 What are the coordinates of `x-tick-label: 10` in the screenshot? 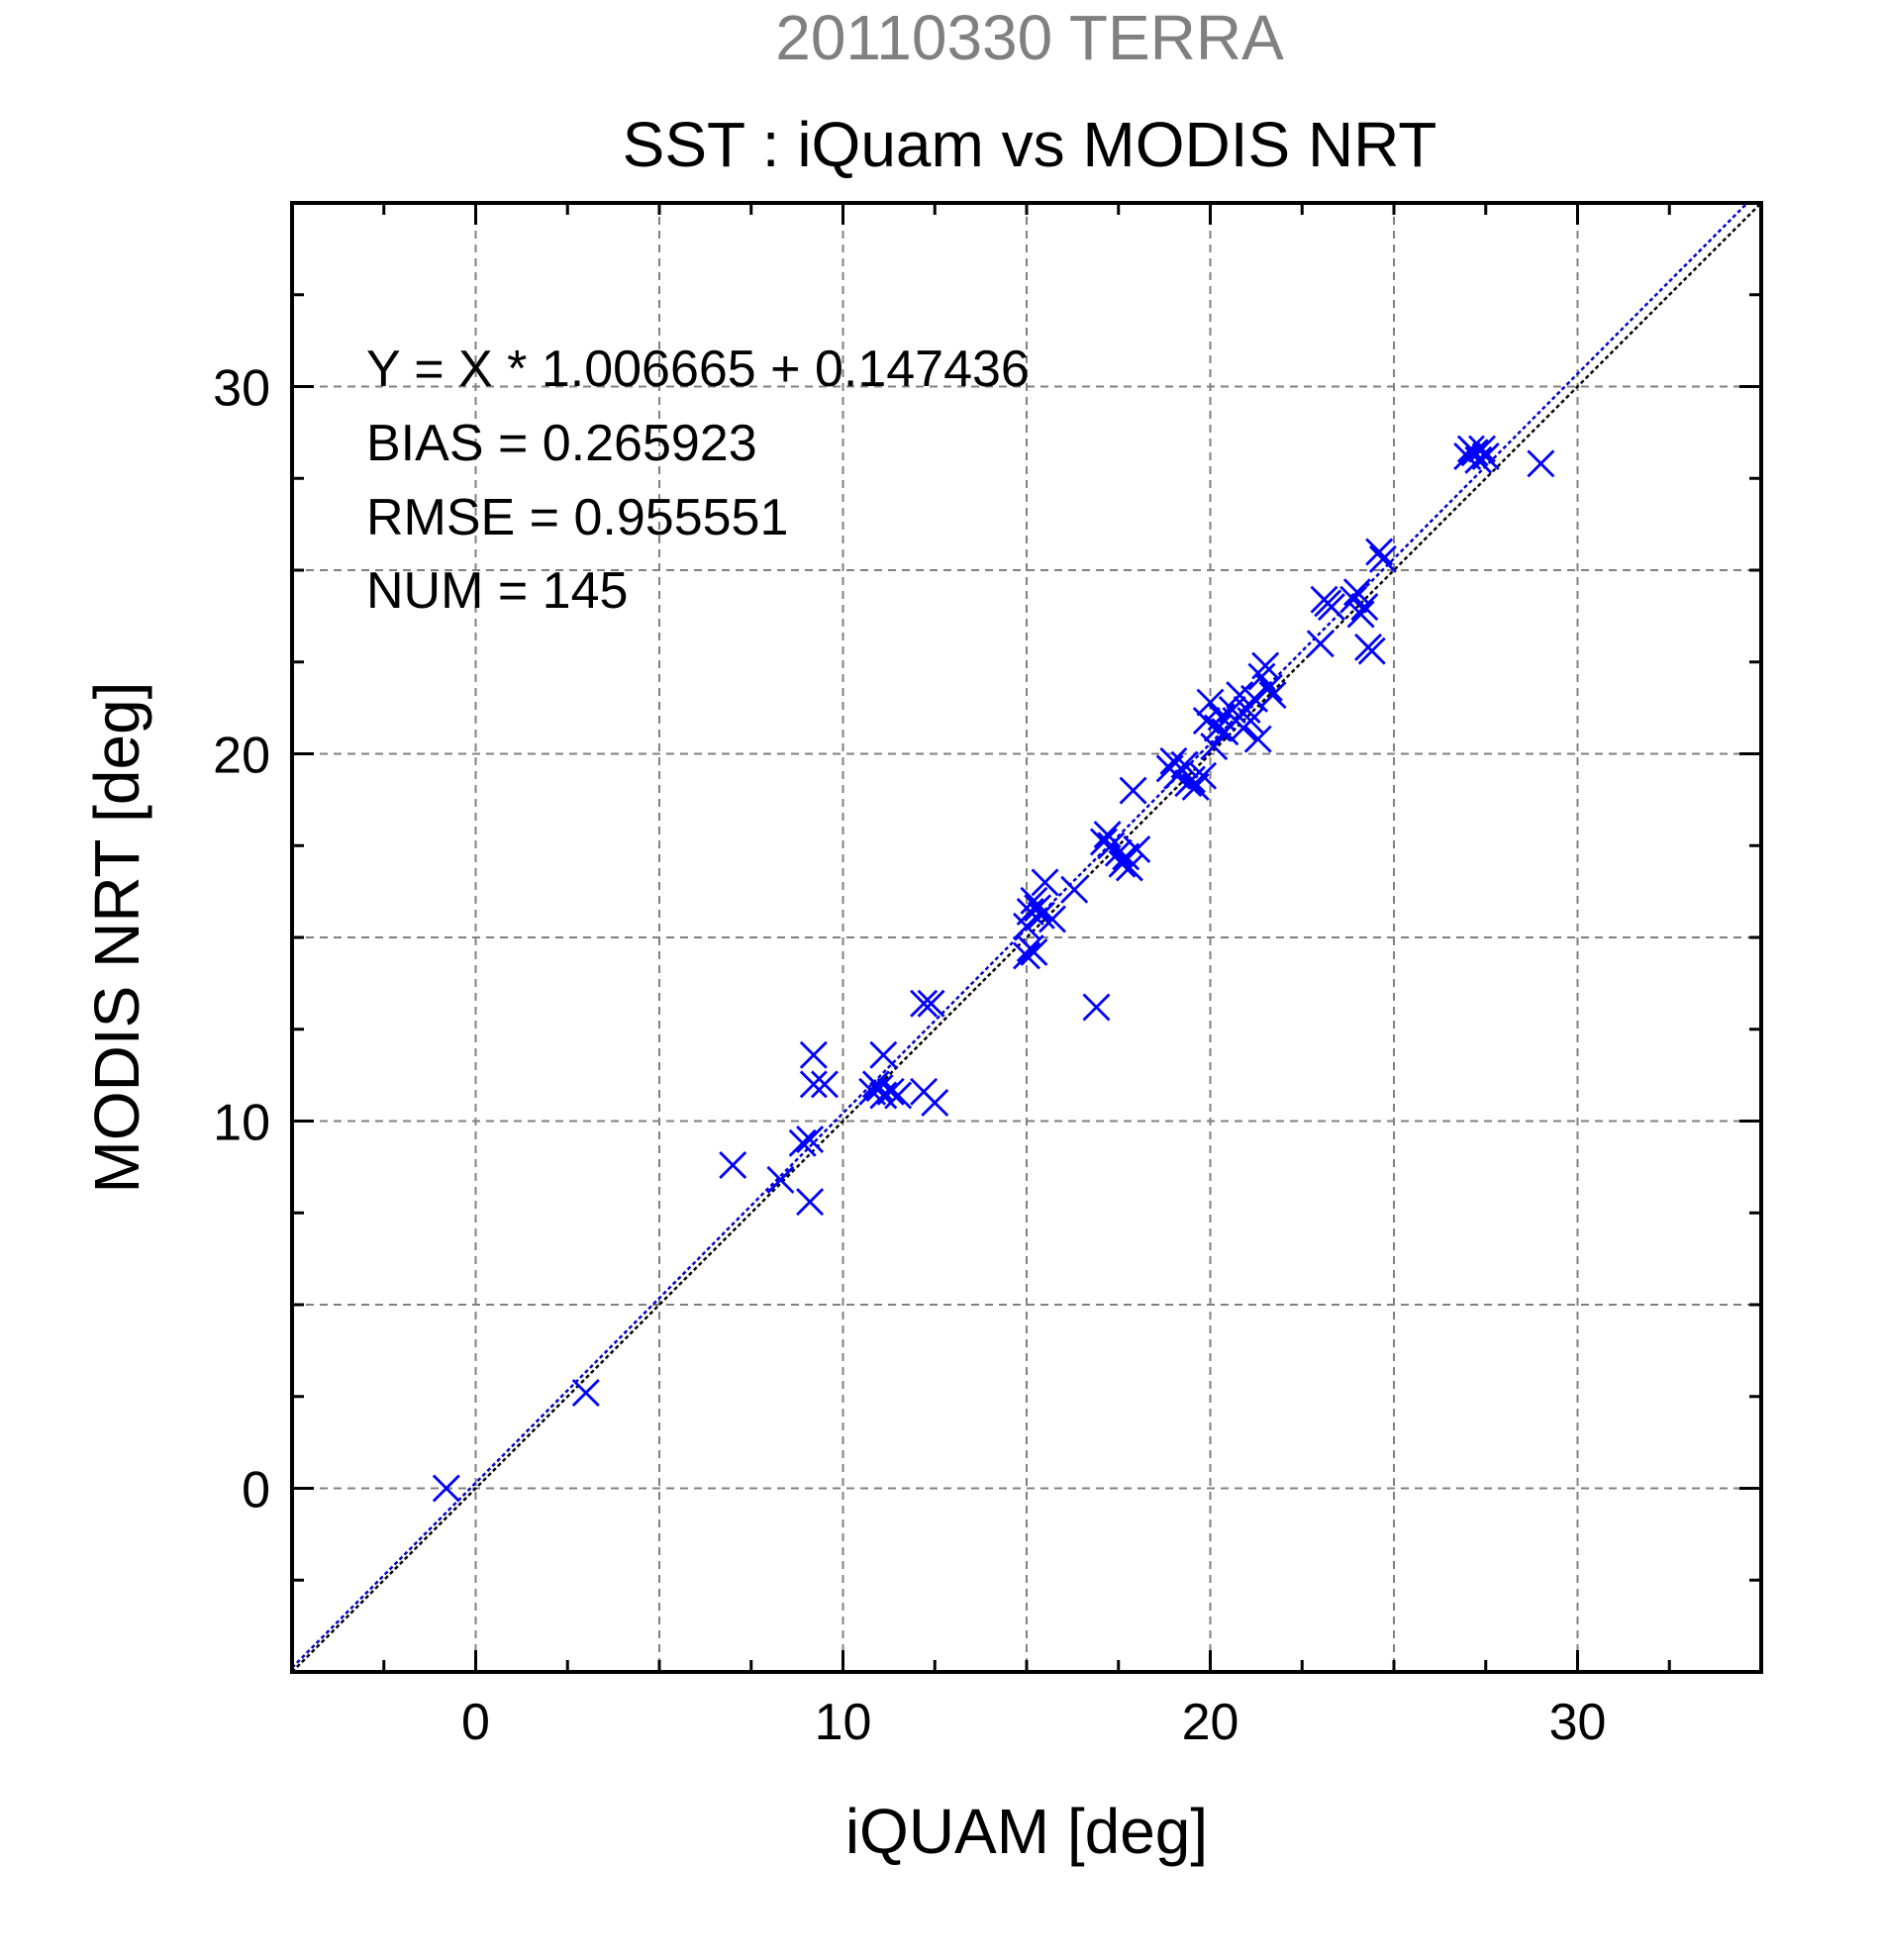 It's located at (843, 1722).